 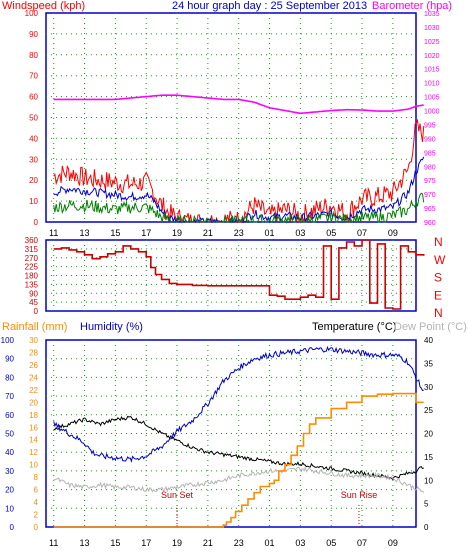 I want to click on dir-tick: 90, so click(x=33, y=293).